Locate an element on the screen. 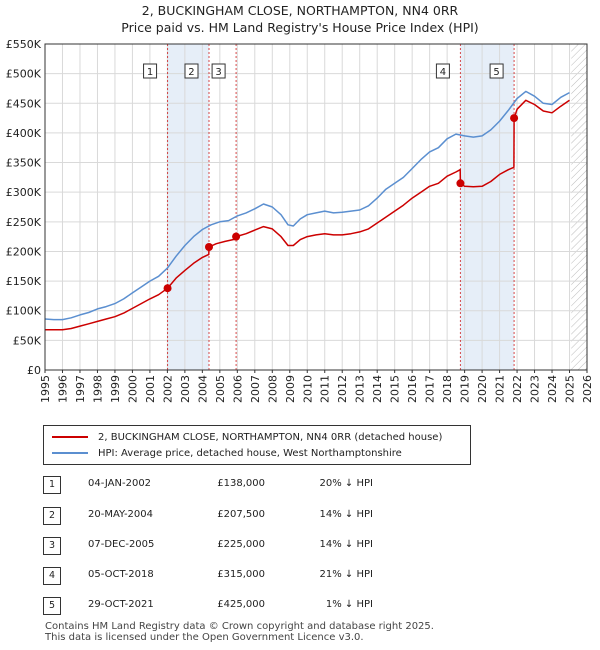 Image resolution: width=600 pixels, height=650 pixels. x-tick-label: 2007 is located at coordinates (255, 389).